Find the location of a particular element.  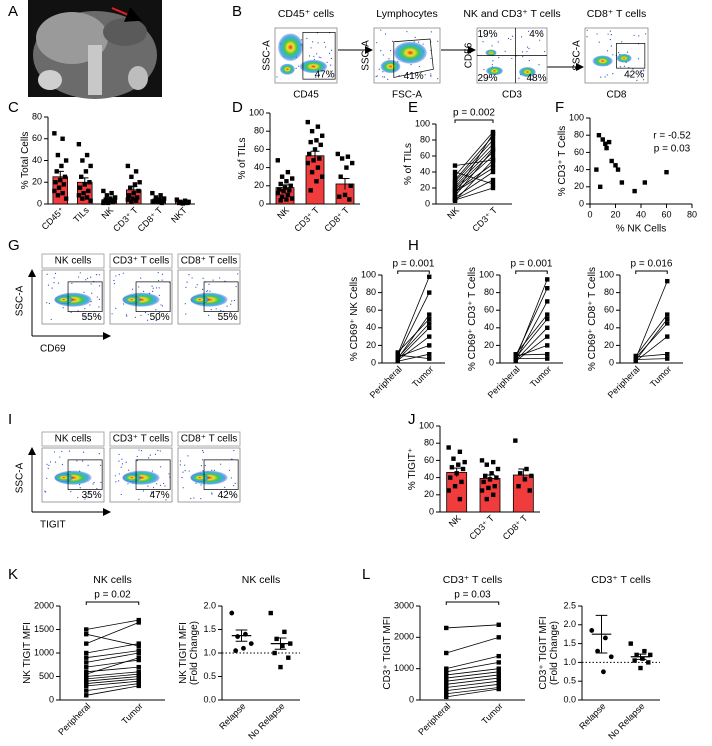

y-tick-label: 1000 is located at coordinates (404, 668).